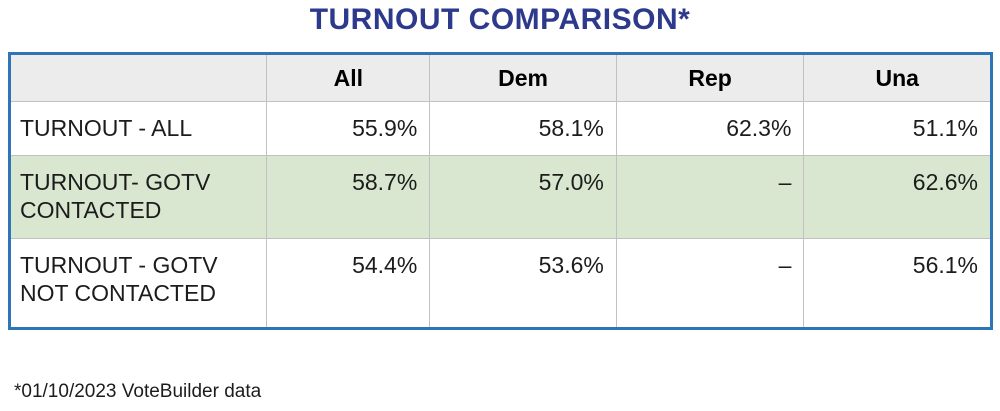 This screenshot has width=1000, height=411. What do you see at coordinates (138, 77) in the screenshot?
I see `column-header-empty` at bounding box center [138, 77].